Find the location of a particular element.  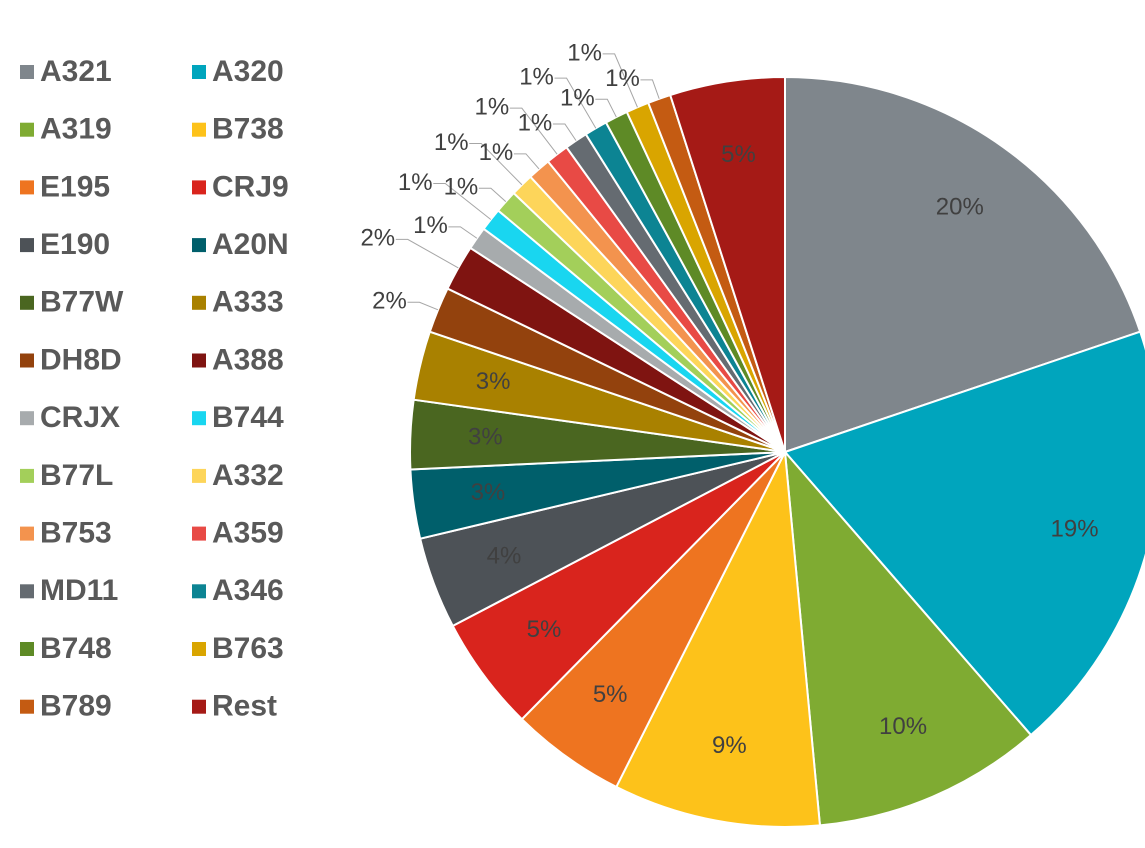

legend-label: MD11 is located at coordinates (79, 590).